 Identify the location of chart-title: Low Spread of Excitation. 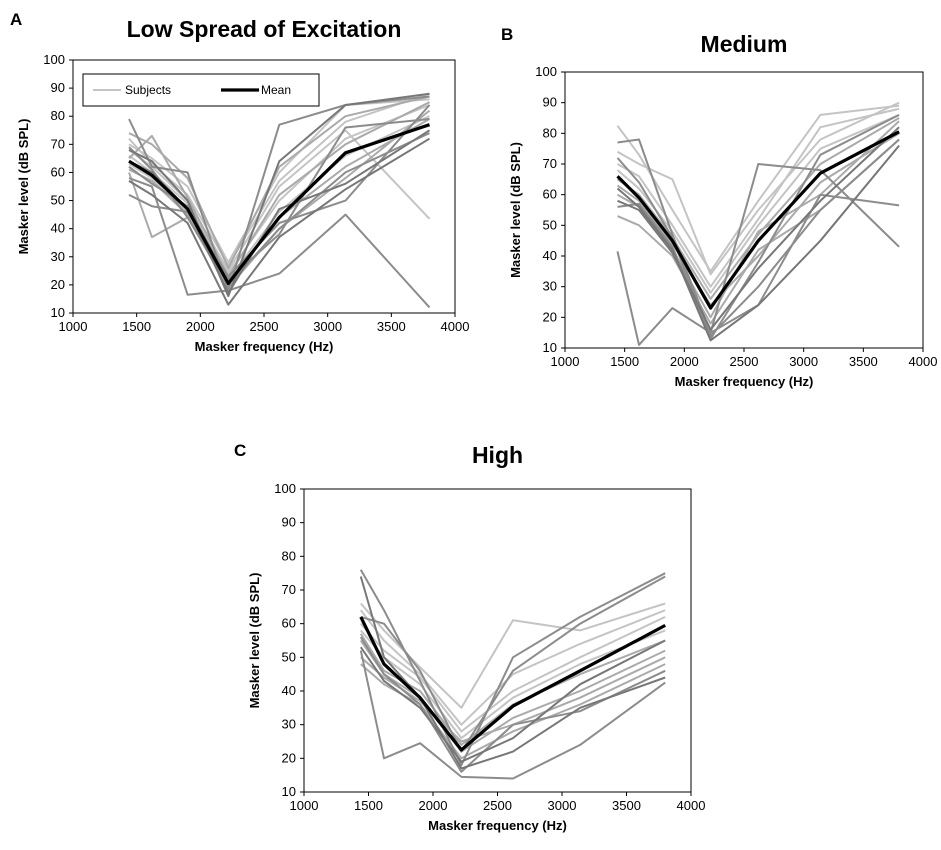
(264, 29).